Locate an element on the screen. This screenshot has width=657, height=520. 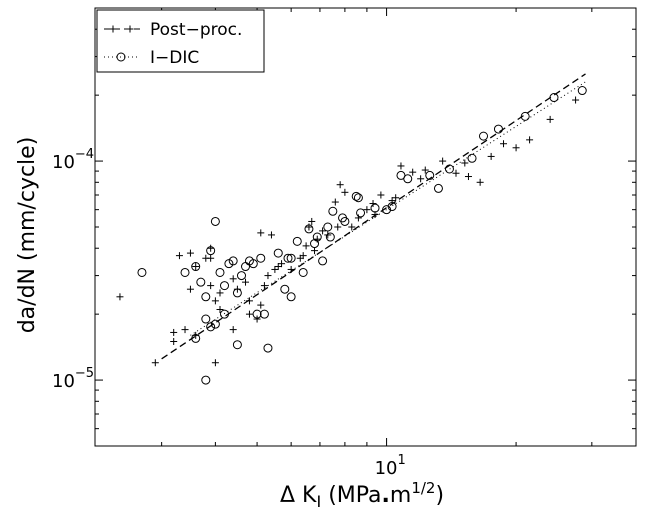
legend-box is located at coordinates (180, 41).